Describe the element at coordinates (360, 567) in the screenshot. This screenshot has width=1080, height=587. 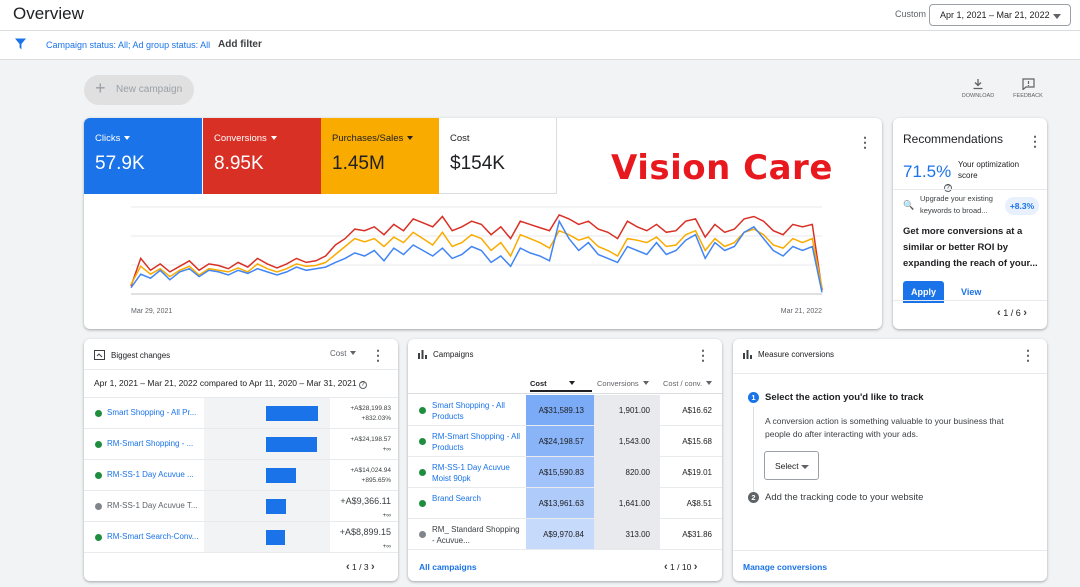
I see `biggest-changes-pager: ‹ 1 / 3 ›` at that location.